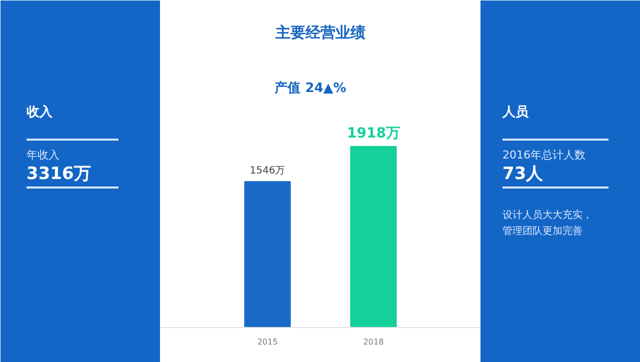 The width and height of the screenshot is (640, 362). What do you see at coordinates (544, 155) in the screenshot?
I see `text: 2016年总计人数` at bounding box center [544, 155].